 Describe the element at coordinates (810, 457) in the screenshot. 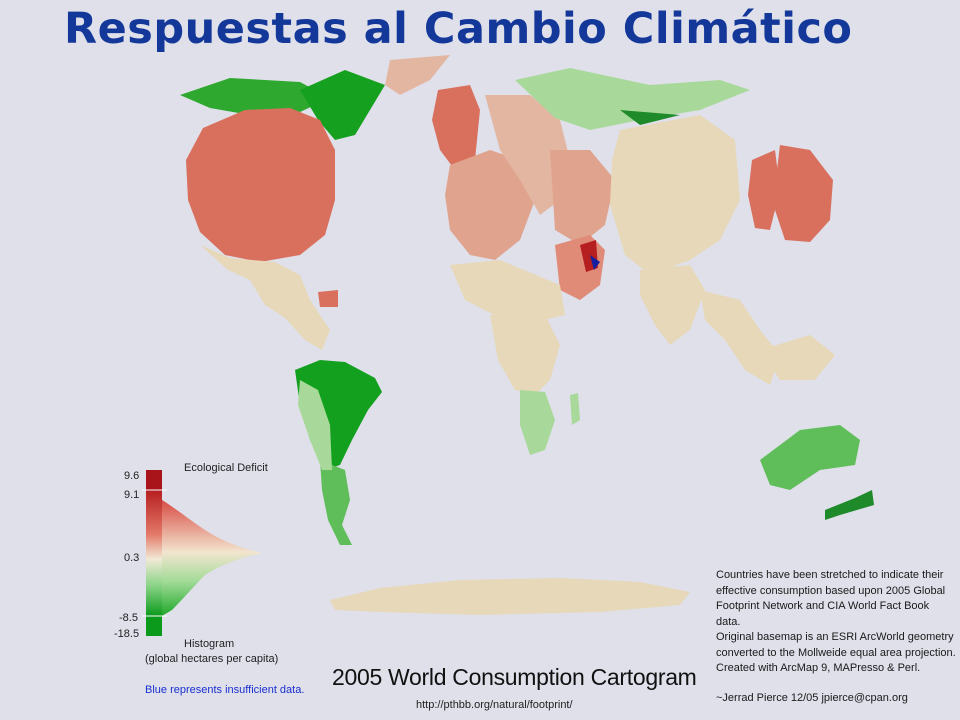

I see `australia-region` at that location.